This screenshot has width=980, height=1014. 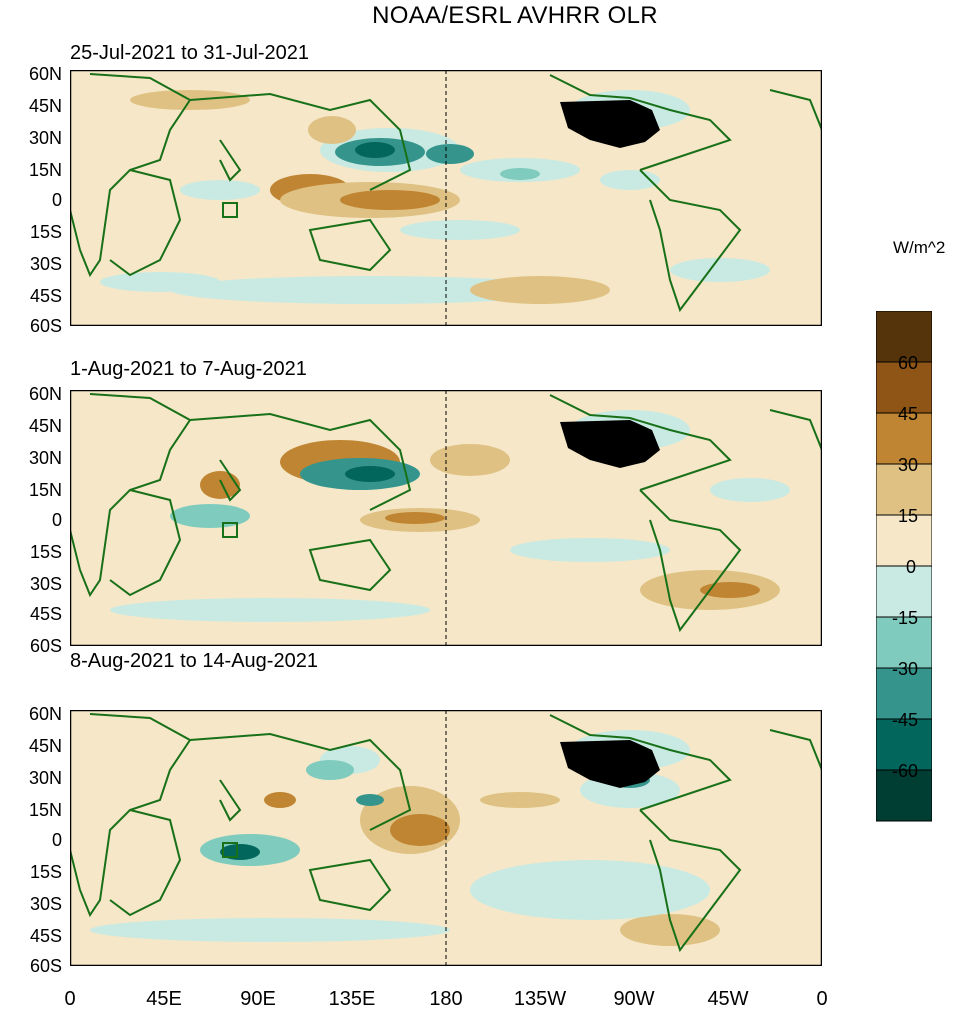 I want to click on lon-label: 135W, so click(x=540, y=999).